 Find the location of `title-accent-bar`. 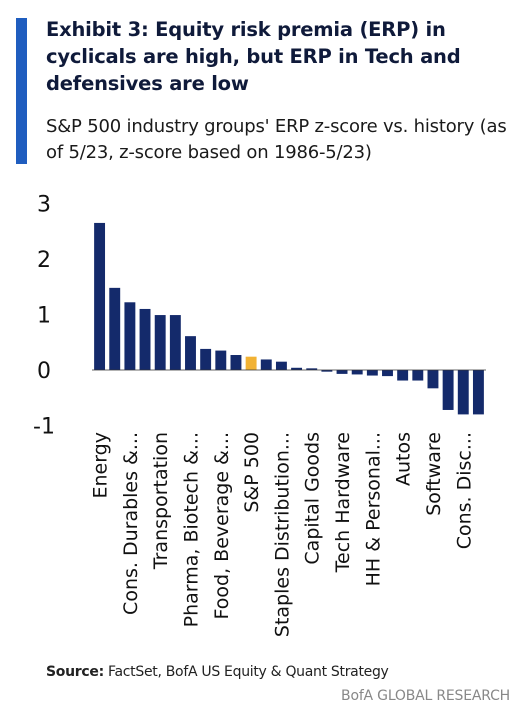

title-accent-bar is located at coordinates (21, 91).